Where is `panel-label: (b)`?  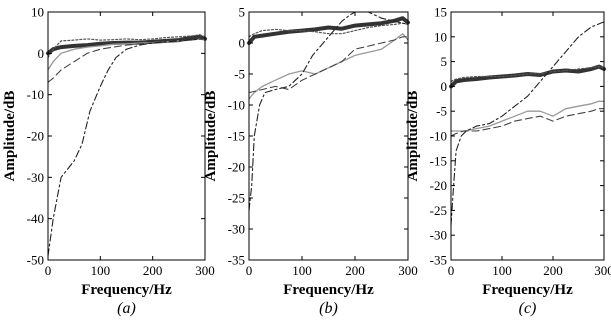
panel-label: (b) is located at coordinates (328, 308).